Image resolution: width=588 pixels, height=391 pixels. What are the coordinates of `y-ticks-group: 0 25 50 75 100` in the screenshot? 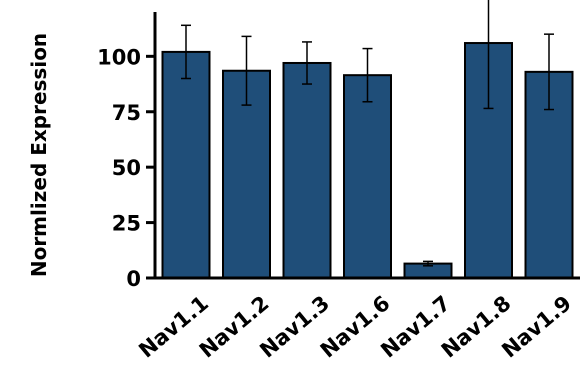 It's located at (126, 168).